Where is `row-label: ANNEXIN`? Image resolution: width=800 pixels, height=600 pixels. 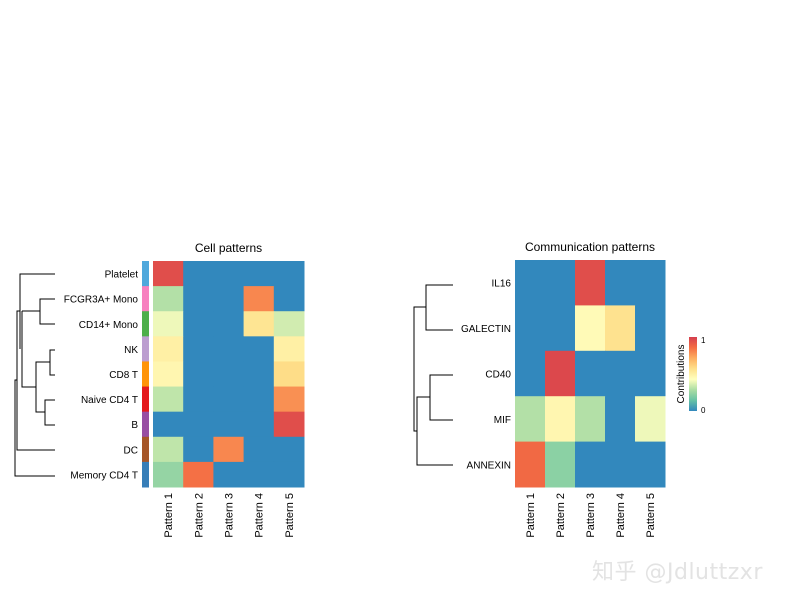 row-label: ANNEXIN is located at coordinates (489, 465).